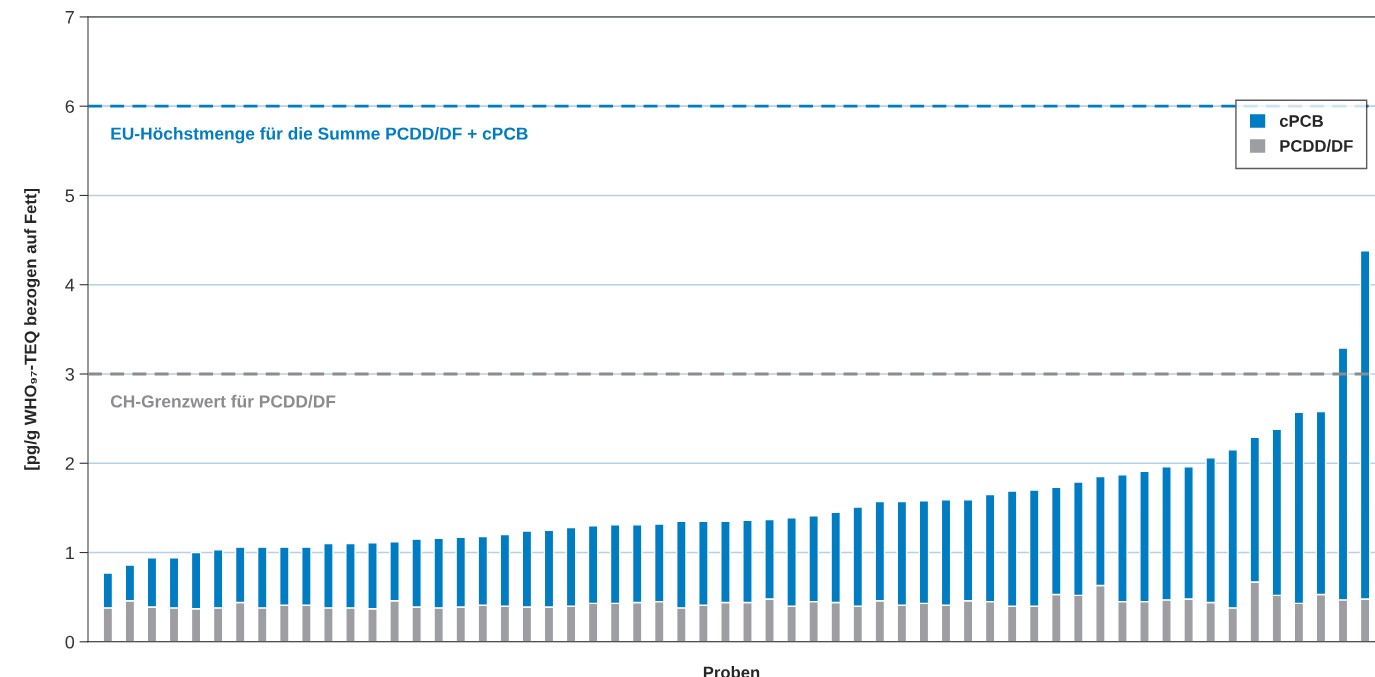 The width and height of the screenshot is (1375, 677). What do you see at coordinates (70, 285) in the screenshot?
I see `y-tick-label: 4` at bounding box center [70, 285].